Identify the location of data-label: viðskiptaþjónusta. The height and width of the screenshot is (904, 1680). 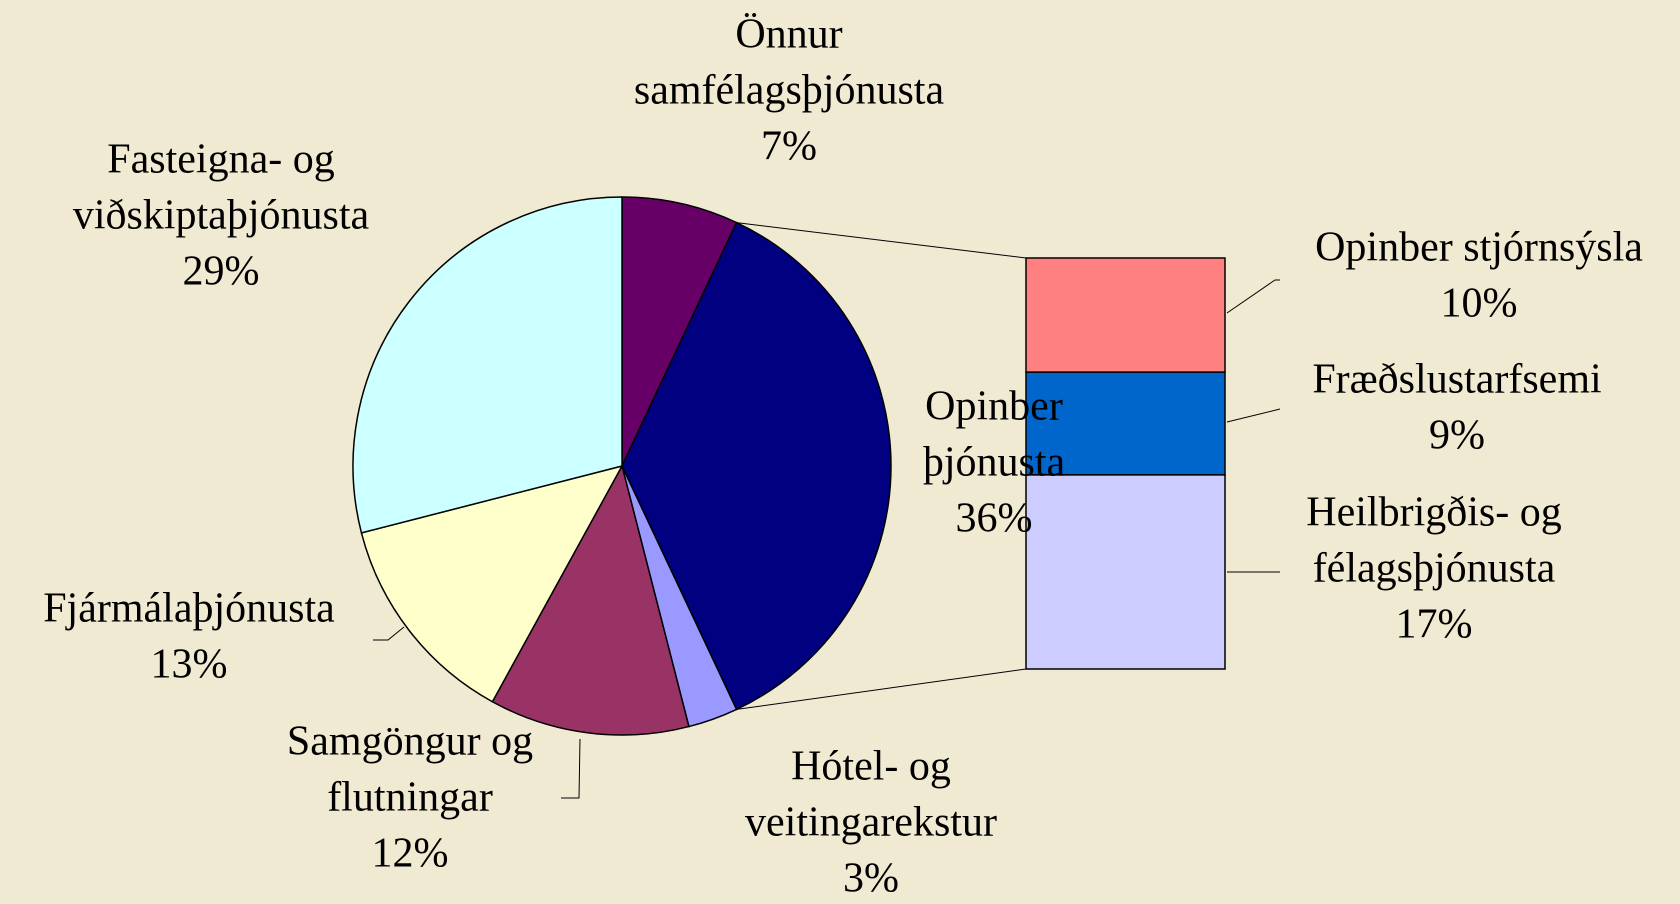
(221, 216).